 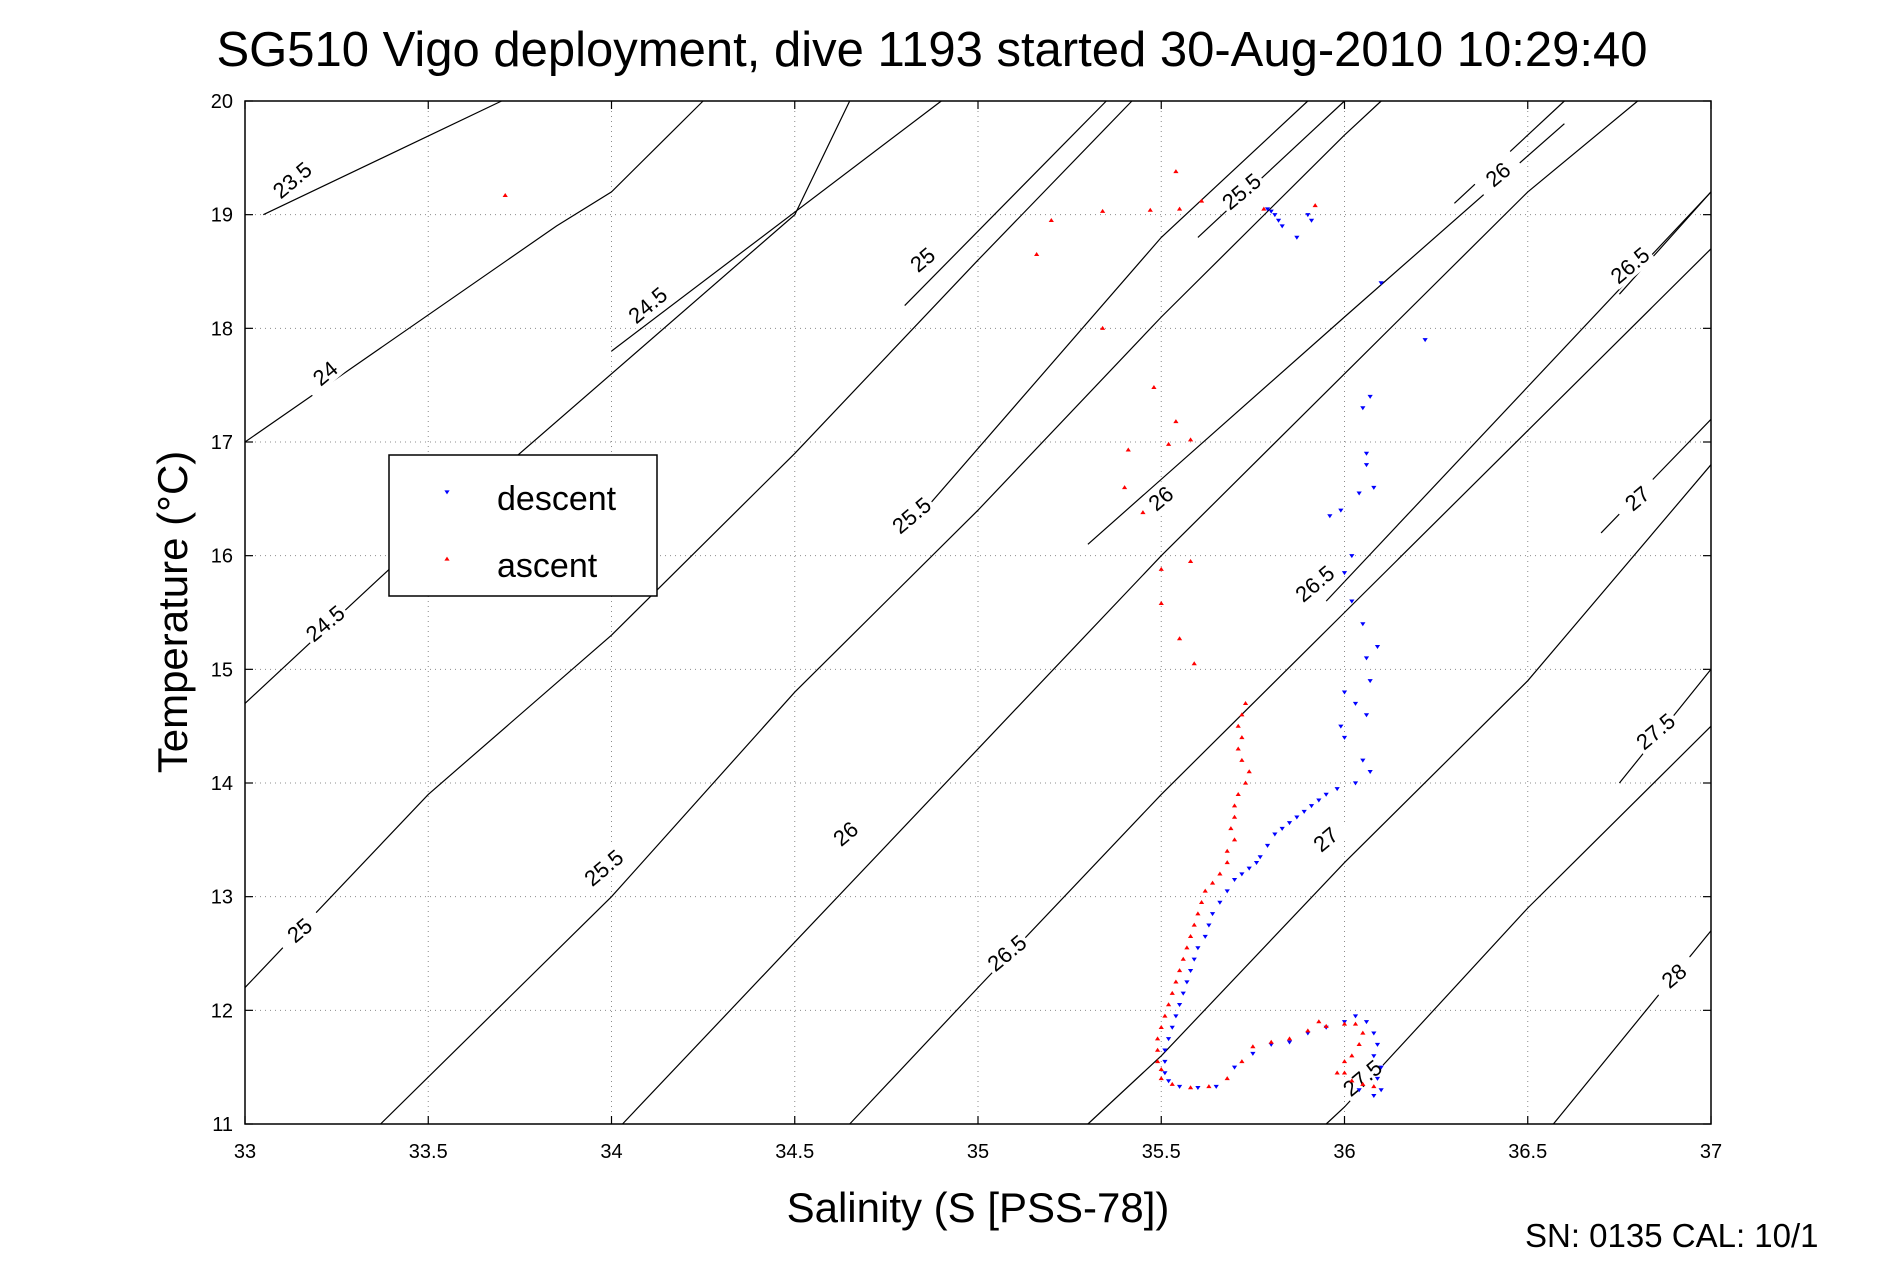 I want to click on legend-descent-marker, so click(x=447, y=492).